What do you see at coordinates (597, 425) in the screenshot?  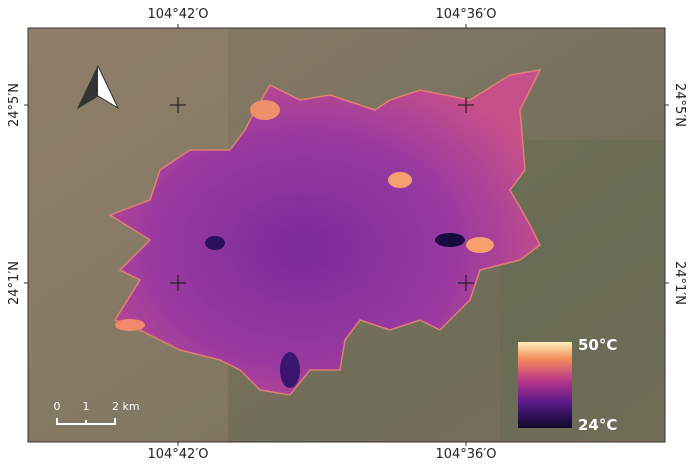 I see `legend-min: 24°C` at bounding box center [597, 425].